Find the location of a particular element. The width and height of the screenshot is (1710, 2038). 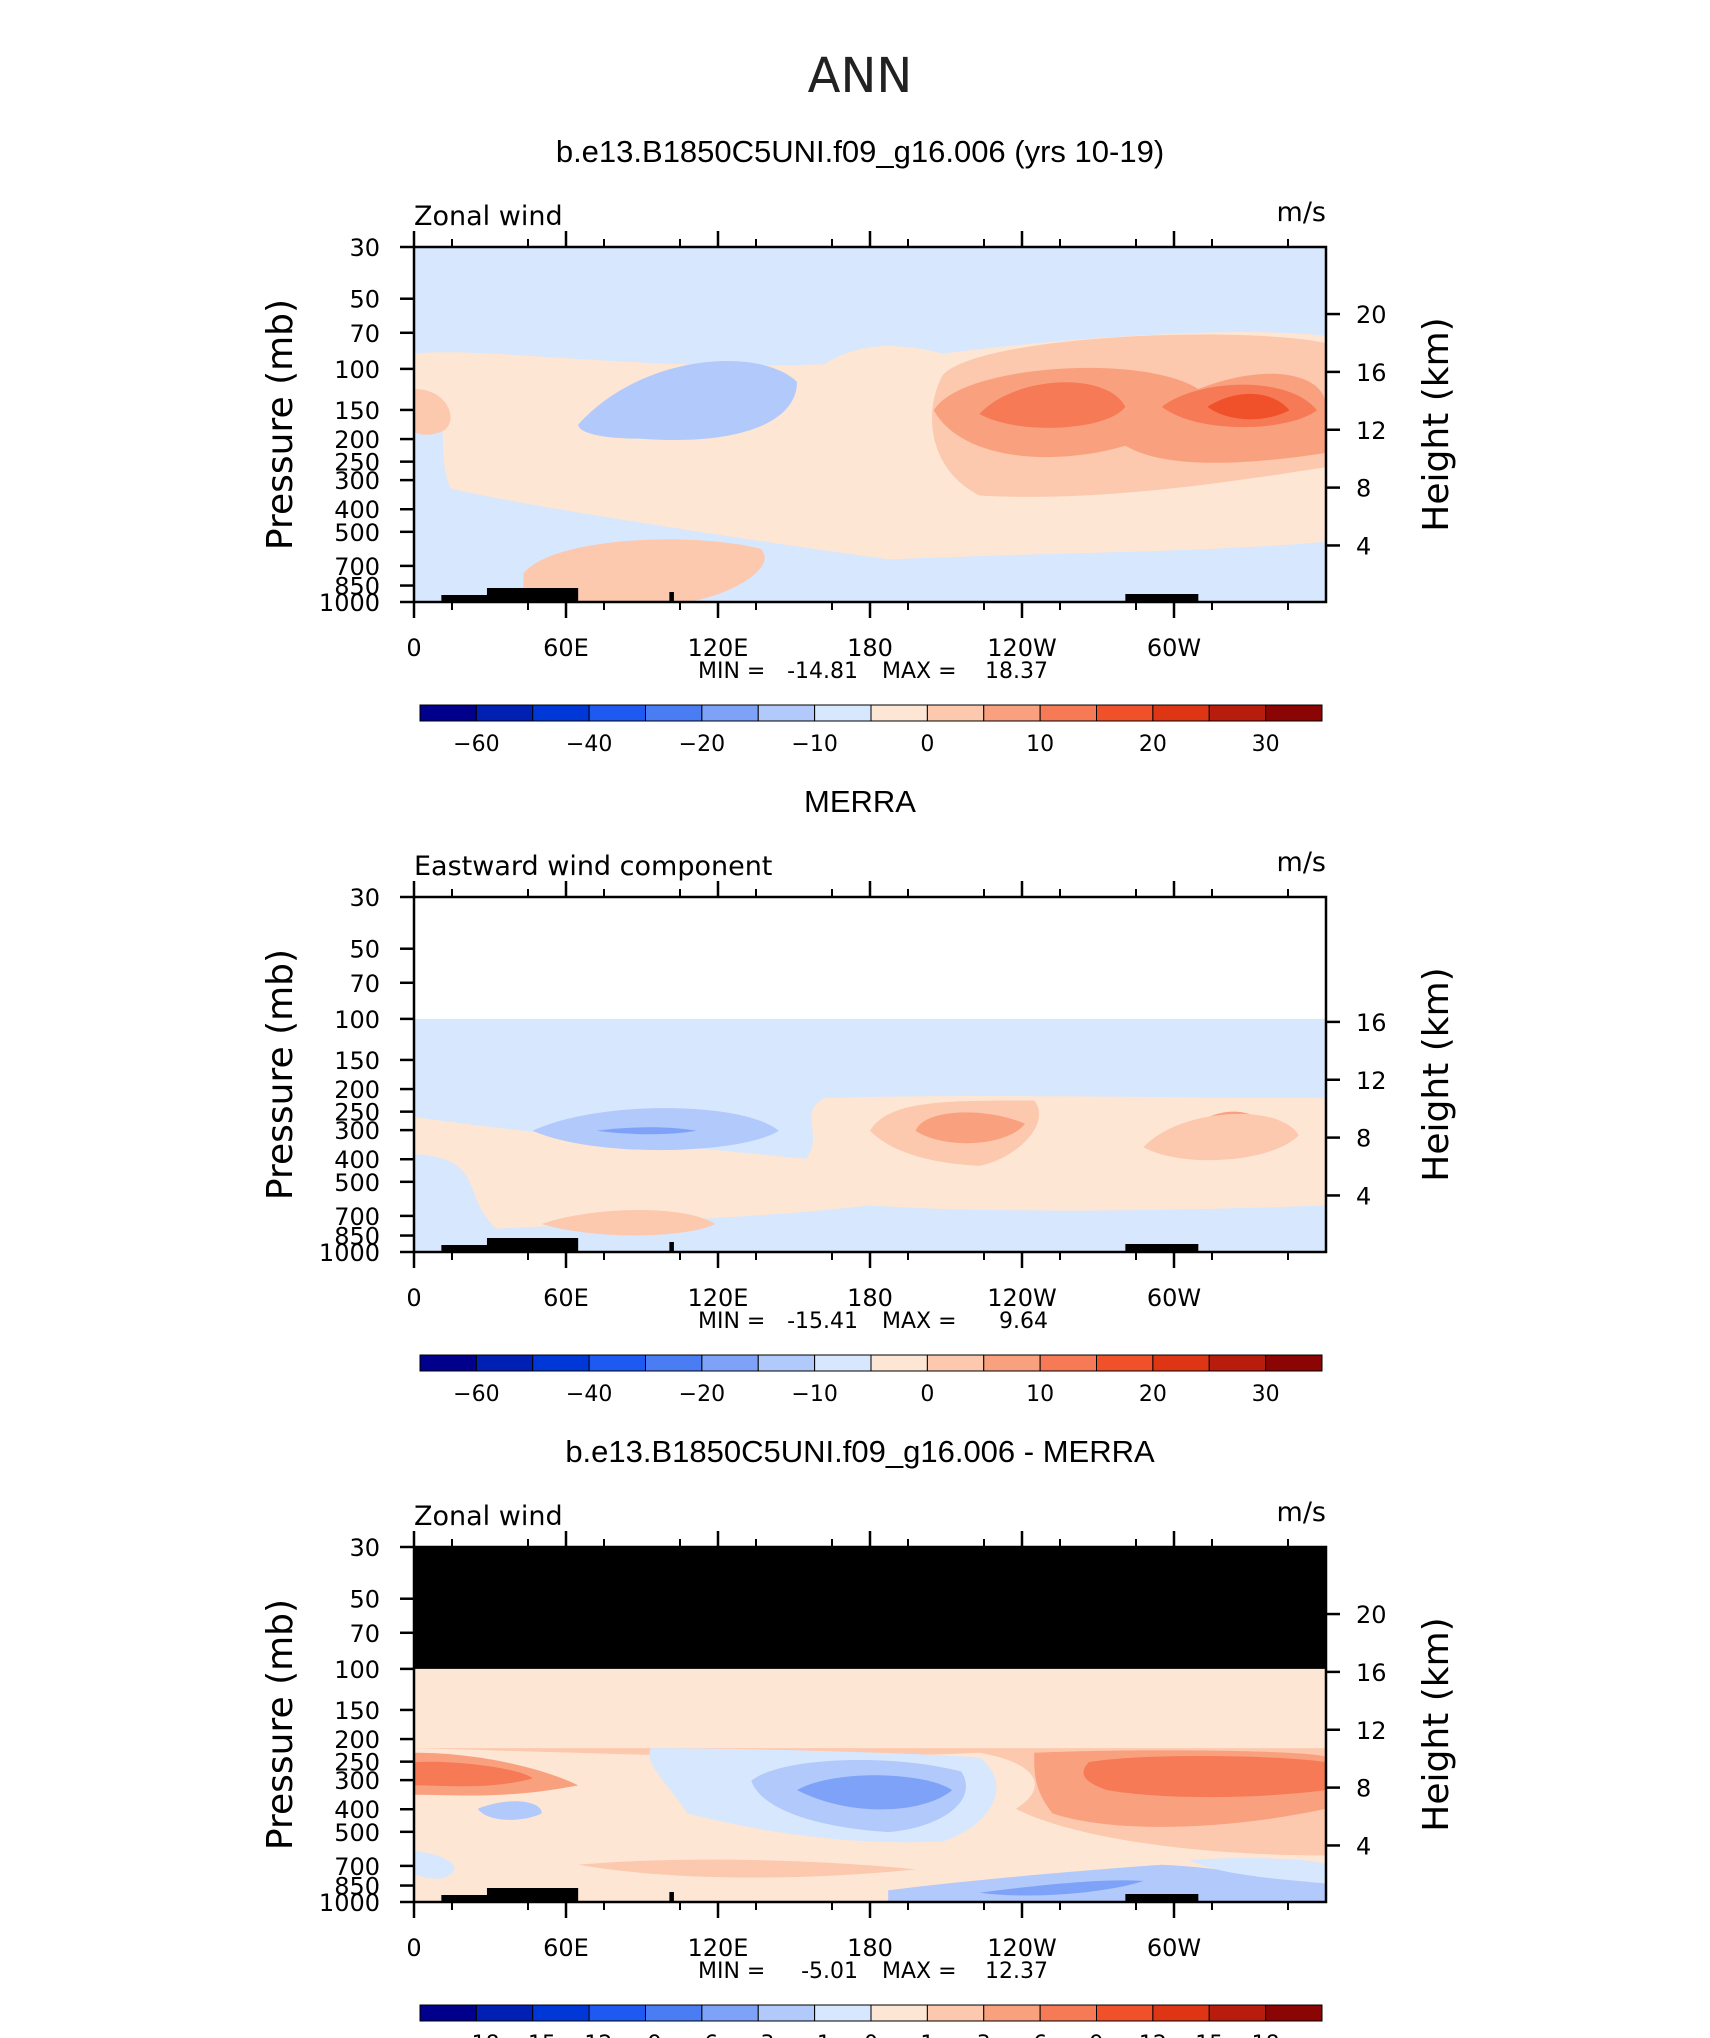

colorbar-label: 12 is located at coordinates (1153, 2035).